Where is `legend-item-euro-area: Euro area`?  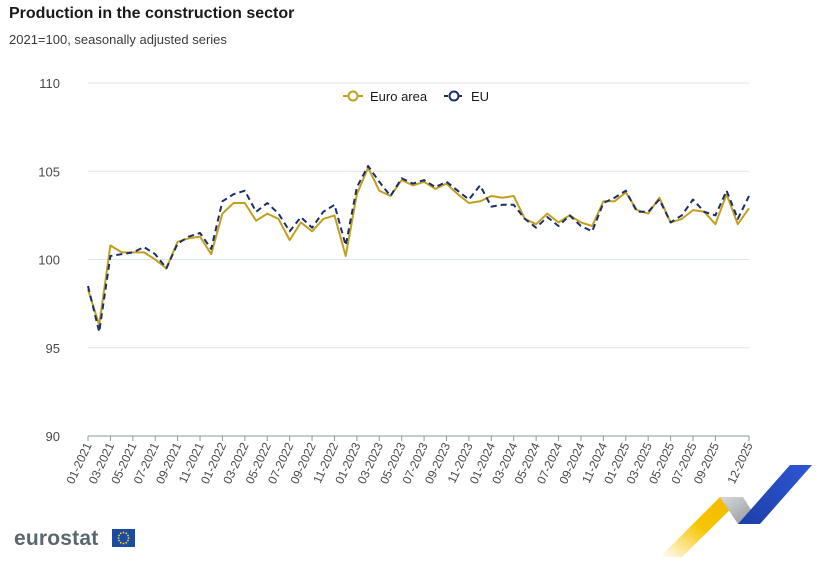
legend-item-euro-area: Euro area is located at coordinates (385, 96).